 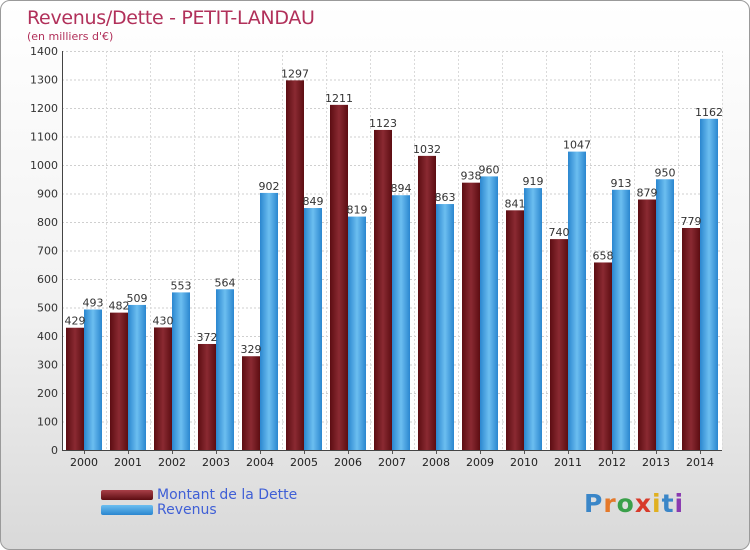 What do you see at coordinates (172, 462) in the screenshot?
I see `x-tick-label: 2002` at bounding box center [172, 462].